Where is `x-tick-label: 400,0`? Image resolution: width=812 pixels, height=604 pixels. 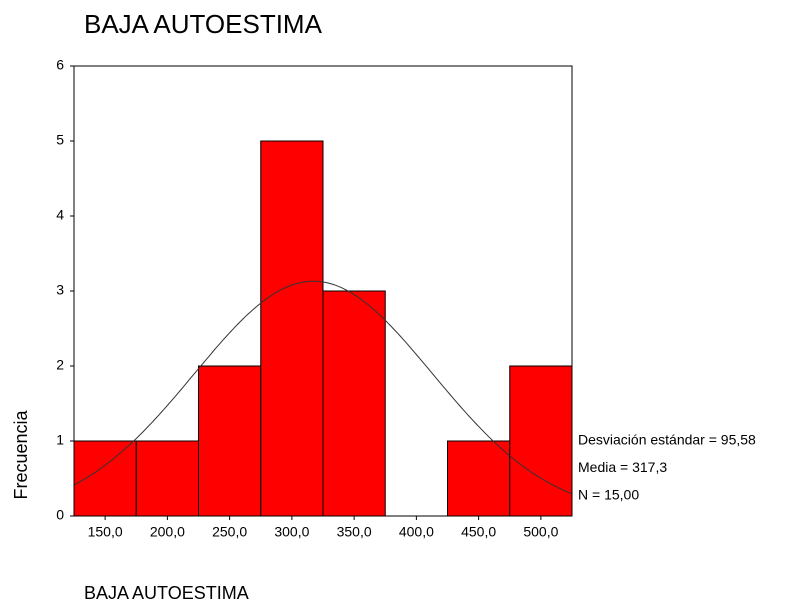 x-tick-label: 400,0 is located at coordinates (416, 532).